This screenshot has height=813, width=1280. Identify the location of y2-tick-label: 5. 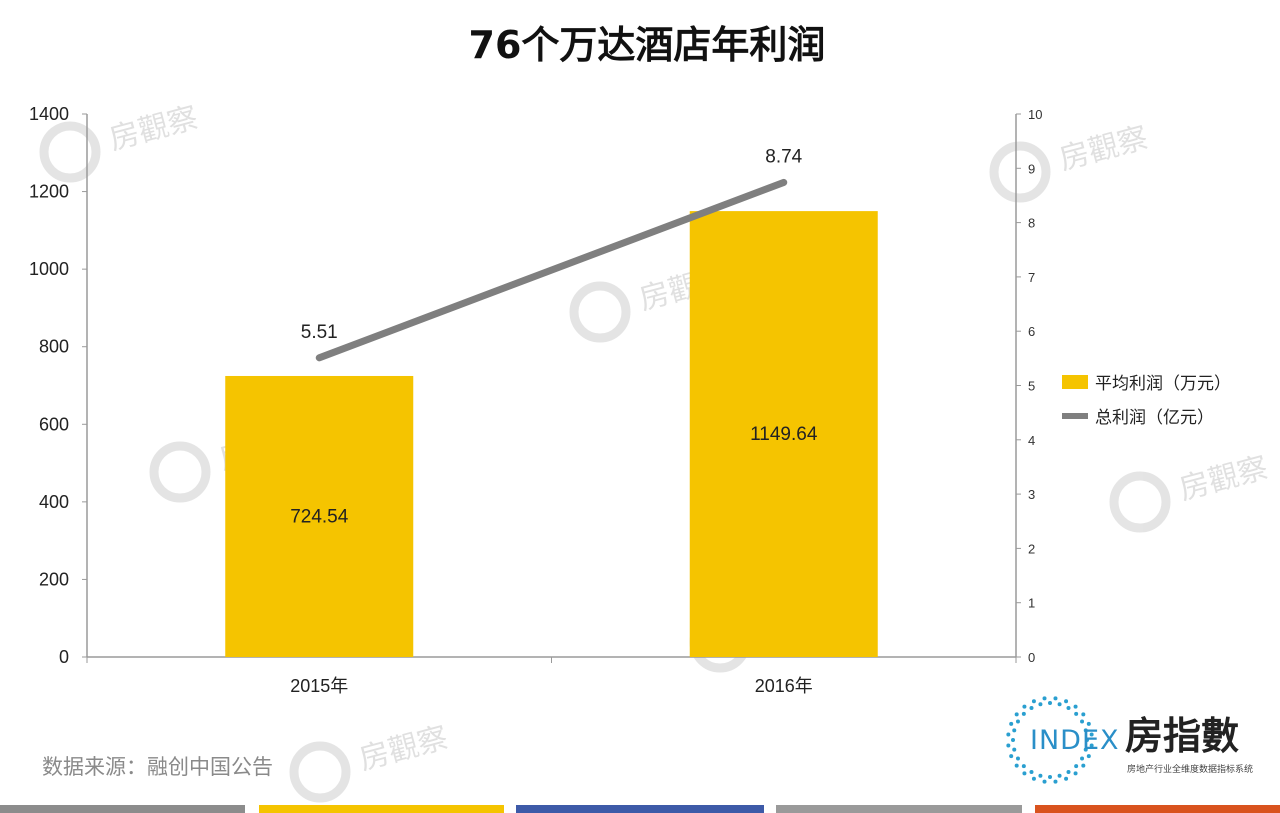
(1031, 386).